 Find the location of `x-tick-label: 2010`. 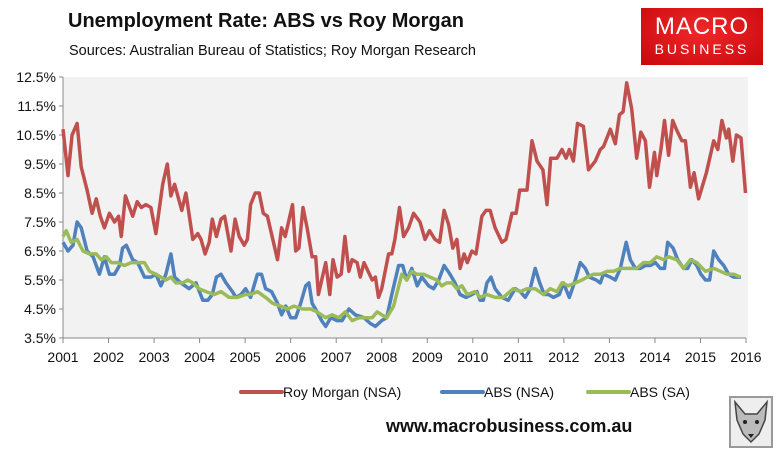

x-tick-label: 2010 is located at coordinates (472, 357).